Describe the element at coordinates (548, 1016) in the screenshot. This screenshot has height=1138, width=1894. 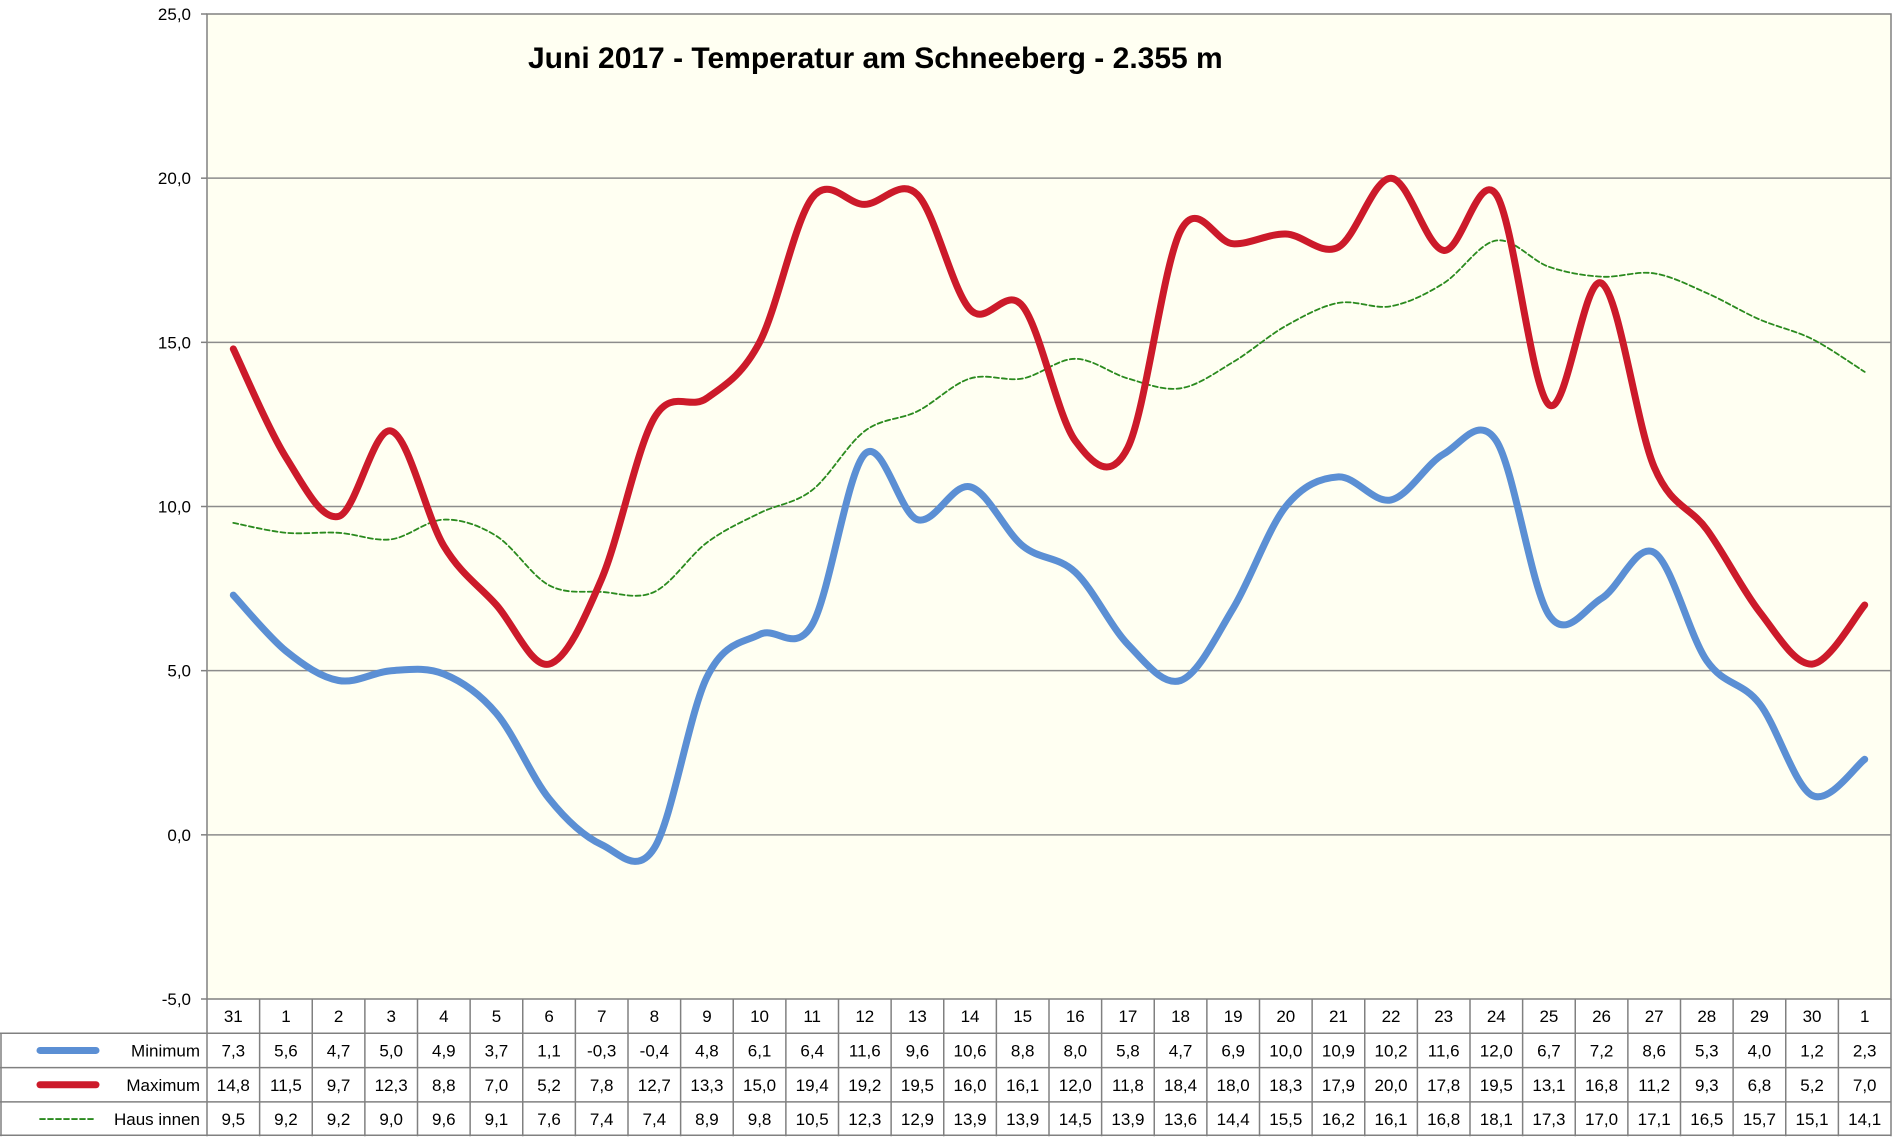
I see `x-tick-label: 6` at that location.